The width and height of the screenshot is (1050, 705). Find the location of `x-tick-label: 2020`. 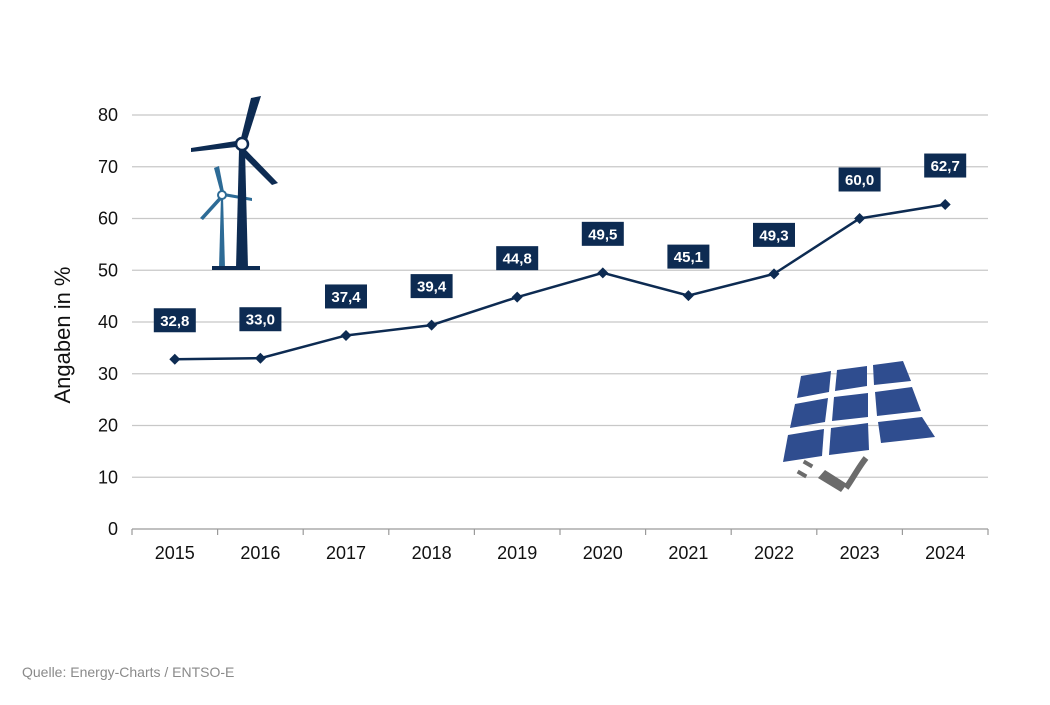

x-tick-label: 2020 is located at coordinates (603, 553).